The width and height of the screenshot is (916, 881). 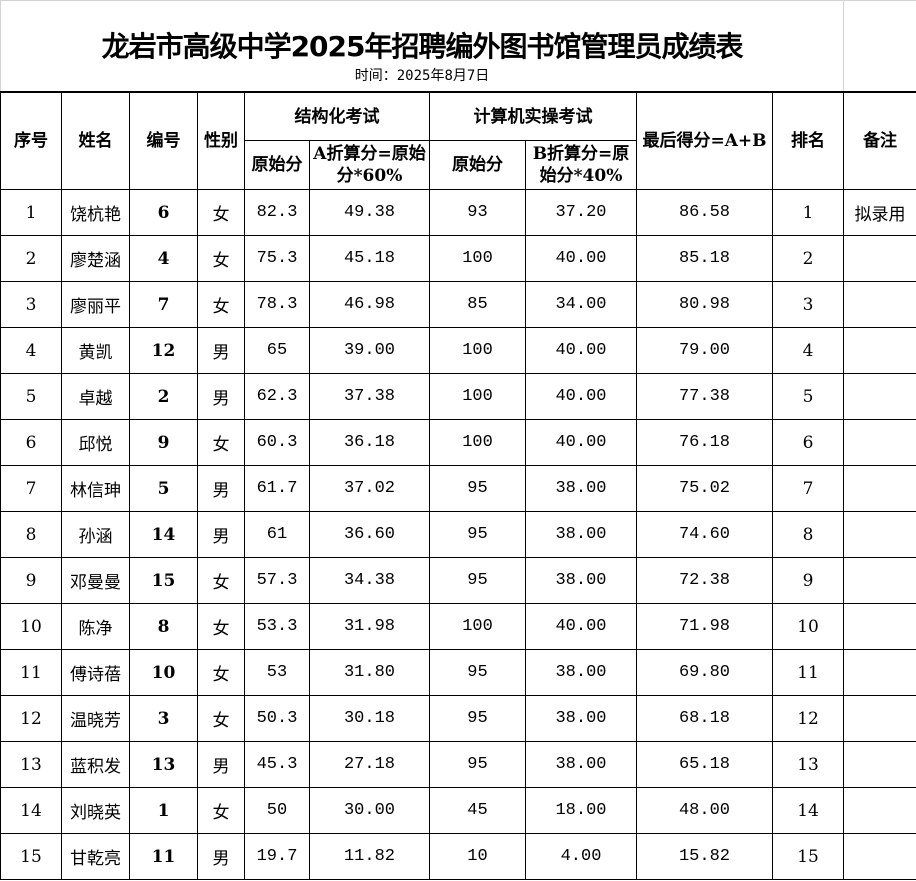 I want to click on cell-seq: 15, so click(x=31, y=856).